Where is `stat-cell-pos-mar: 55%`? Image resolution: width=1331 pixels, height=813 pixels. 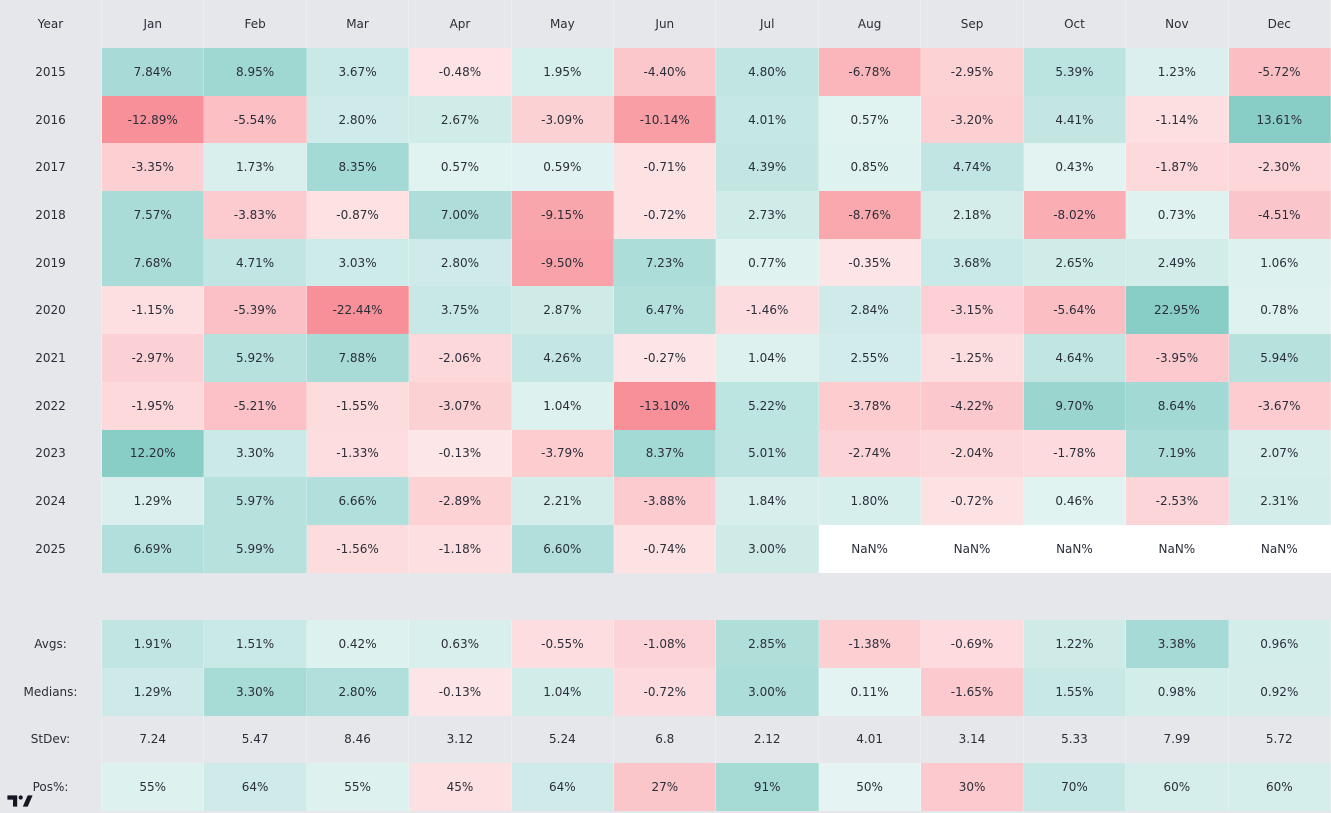
stat-cell-pos-mar: 55% is located at coordinates (358, 787).